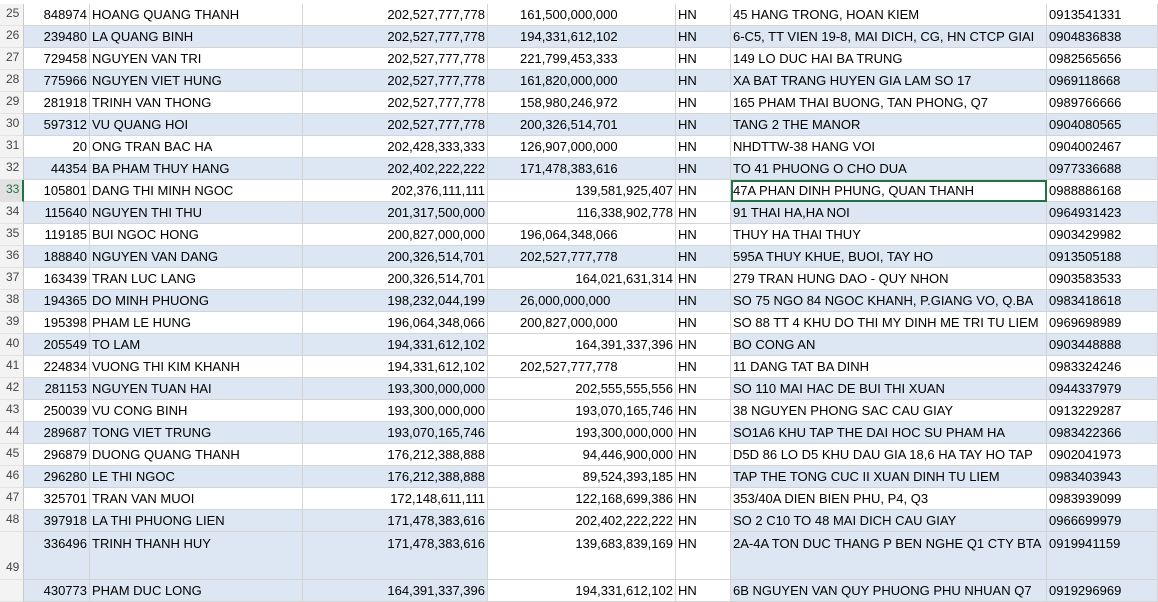 The width and height of the screenshot is (1158, 602). I want to click on cell-v2: 164,391,337,396, so click(582, 345).